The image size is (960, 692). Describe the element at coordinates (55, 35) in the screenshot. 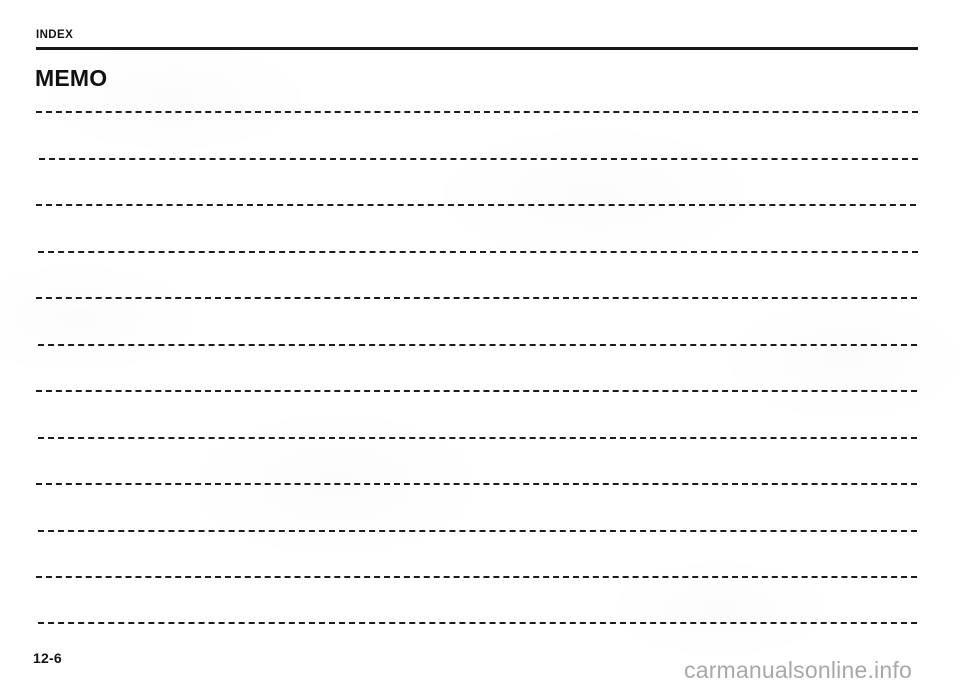

I see `running-head-index: INDEX` at that location.